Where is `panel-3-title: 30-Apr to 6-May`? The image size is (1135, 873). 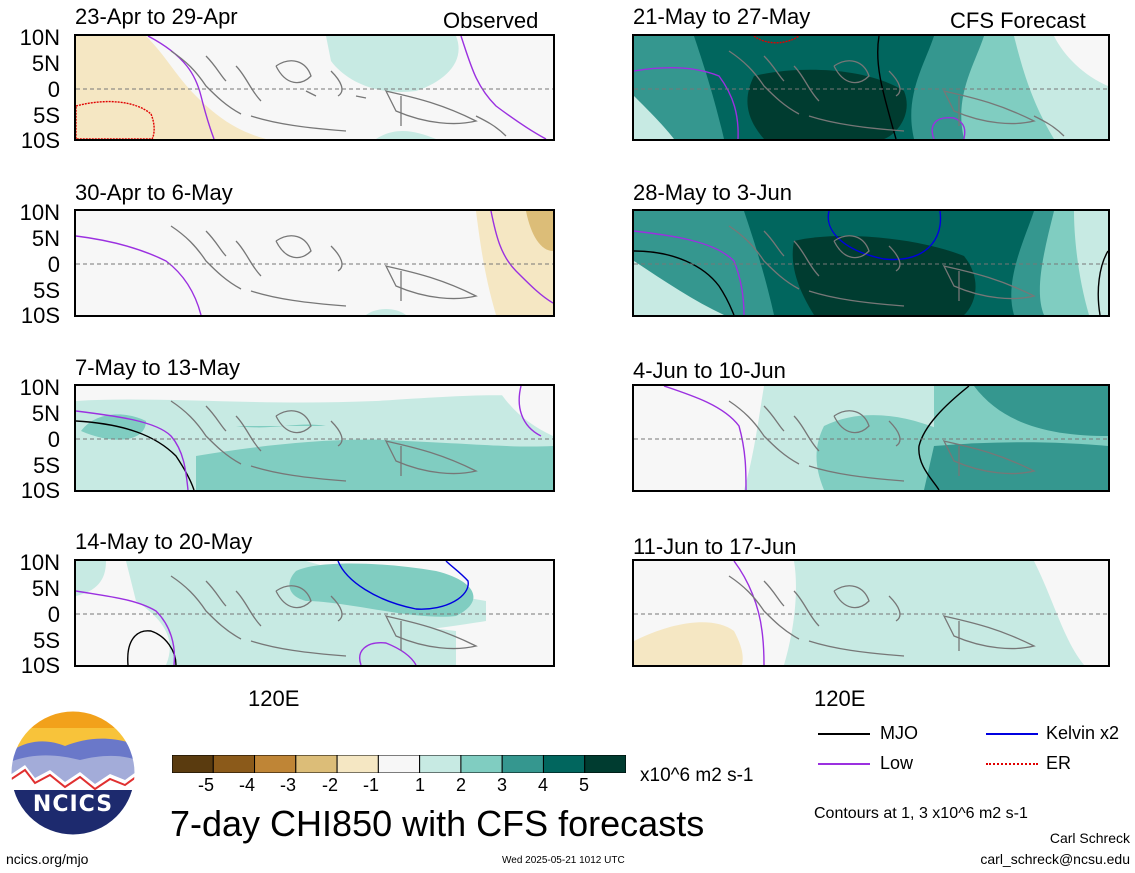
panel-3-title: 30-Apr to 6-May is located at coordinates (154, 192).